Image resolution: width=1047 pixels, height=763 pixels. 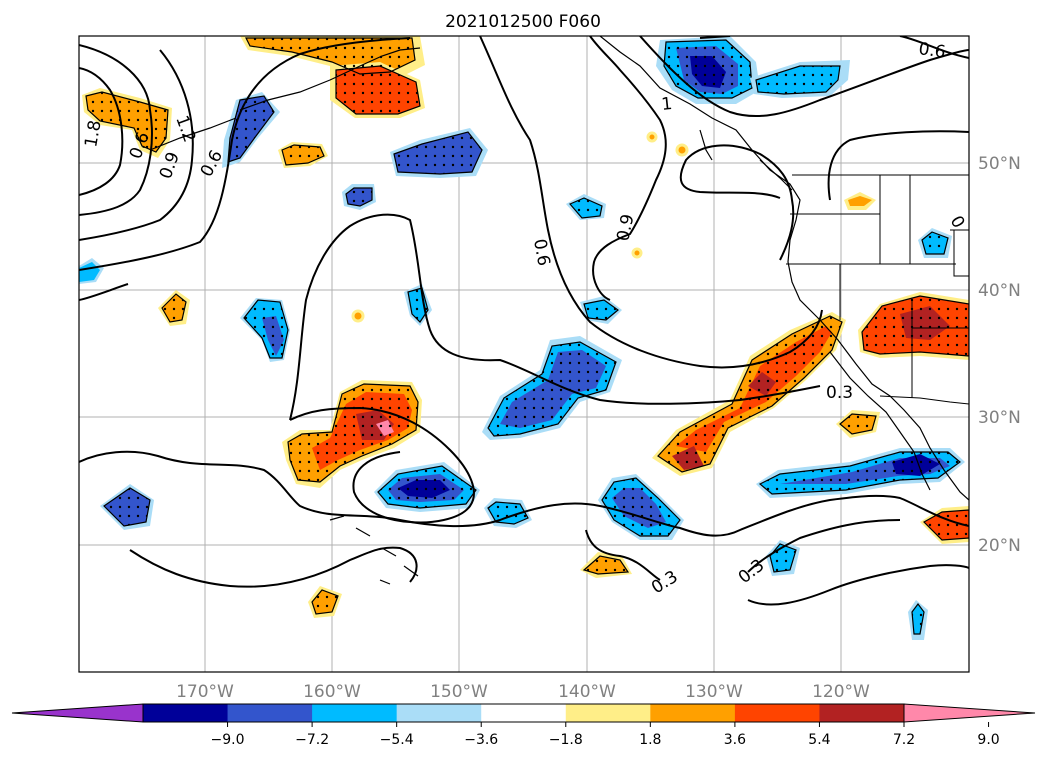 I want to click on colorbar-tick-label: −5.4, so click(x=397, y=740).